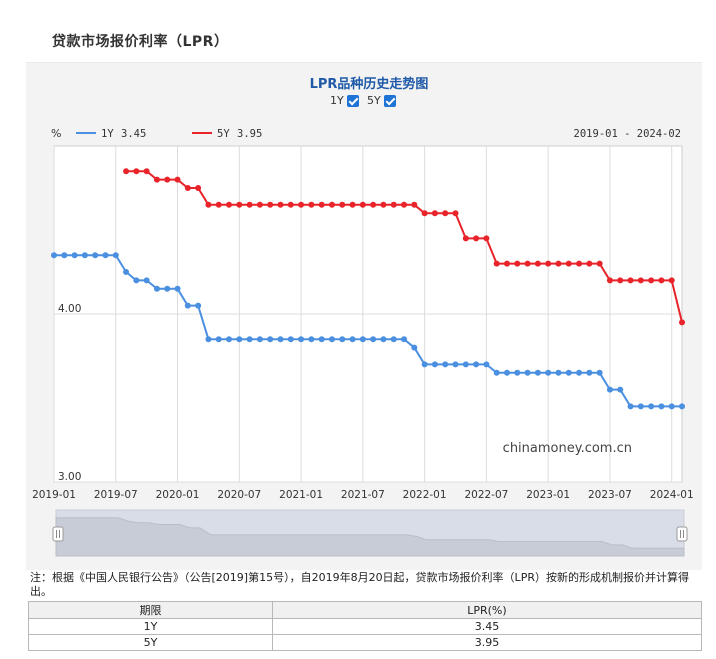 The height and width of the screenshot is (659, 716). What do you see at coordinates (344, 100) in the screenshot?
I see `toggle-1y: 1Y` at bounding box center [344, 100].